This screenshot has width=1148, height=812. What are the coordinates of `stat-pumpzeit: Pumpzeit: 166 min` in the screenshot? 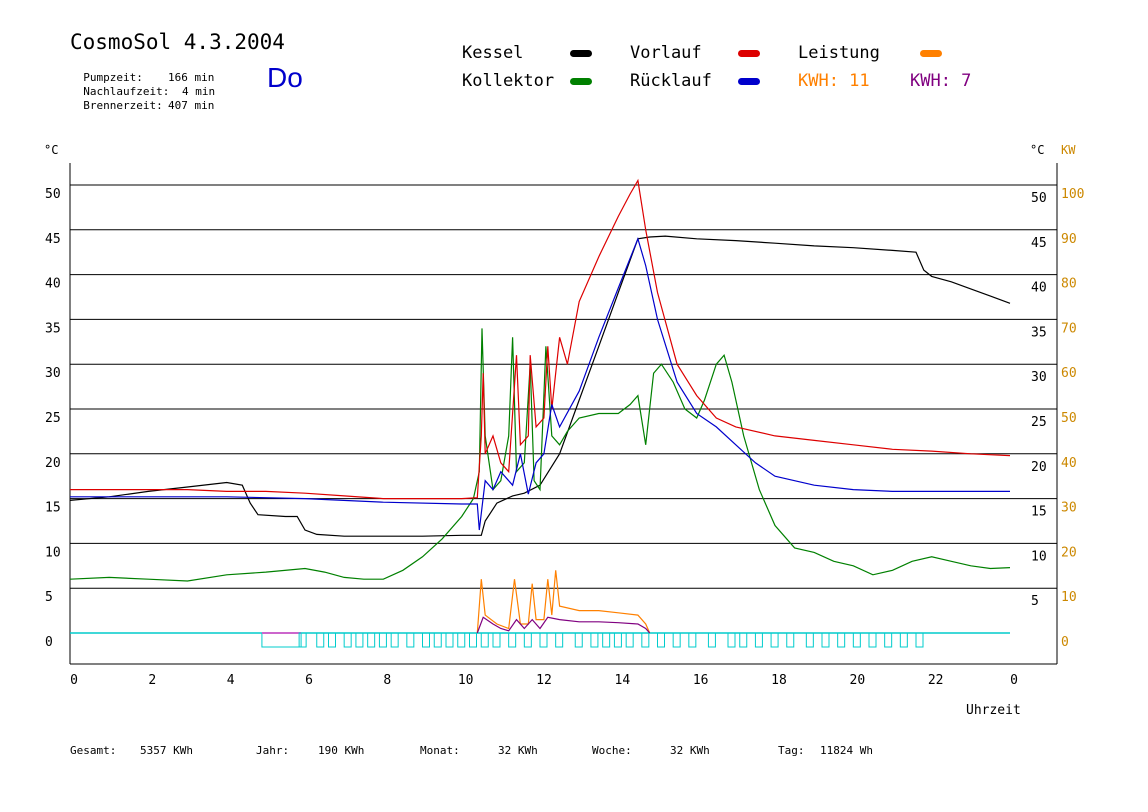 It's located at (145, 71).